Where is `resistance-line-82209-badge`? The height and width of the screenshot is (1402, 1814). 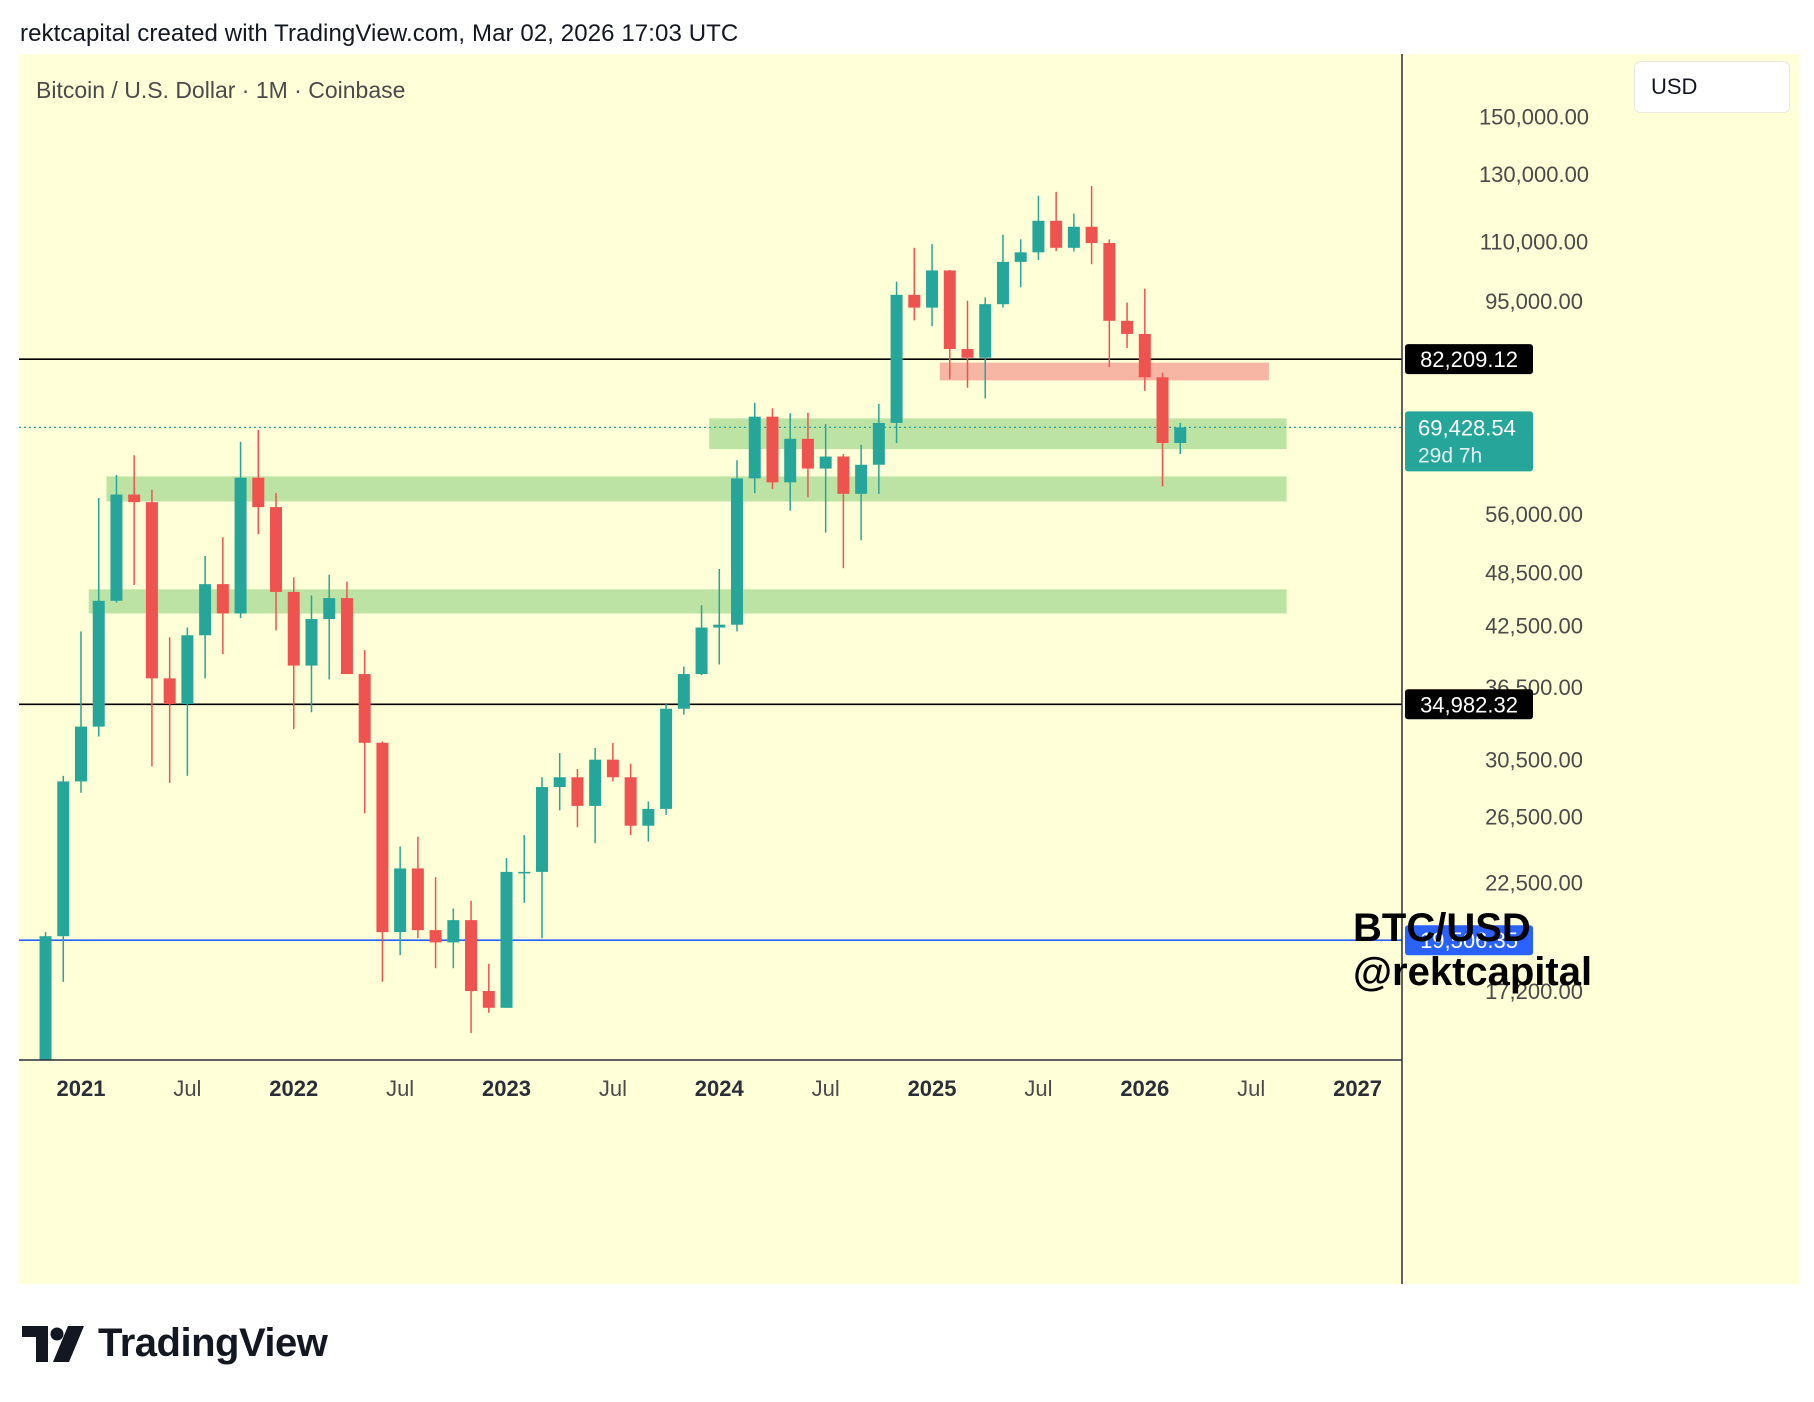 resistance-line-82209-badge is located at coordinates (1469, 359).